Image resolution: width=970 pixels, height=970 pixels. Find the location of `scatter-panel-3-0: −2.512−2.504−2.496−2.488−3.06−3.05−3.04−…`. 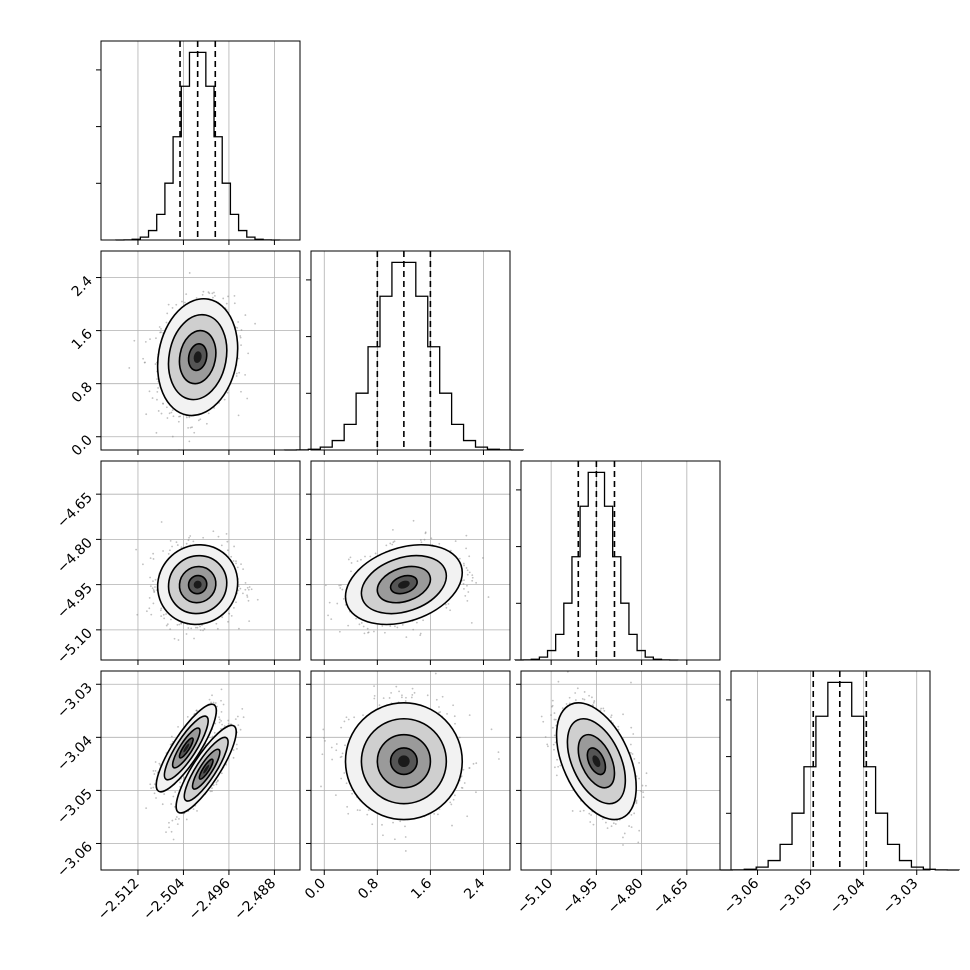

scatter-panel-3-0: −2.512−2.504−2.496−2.488−3.06−3.05−3.04−… is located at coordinates (177, 796).